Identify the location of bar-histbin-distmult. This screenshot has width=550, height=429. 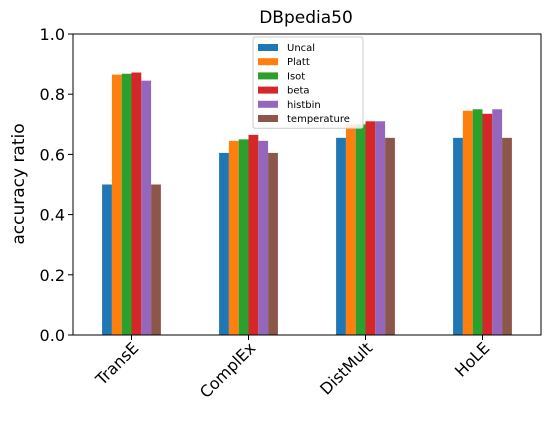
(380, 228).